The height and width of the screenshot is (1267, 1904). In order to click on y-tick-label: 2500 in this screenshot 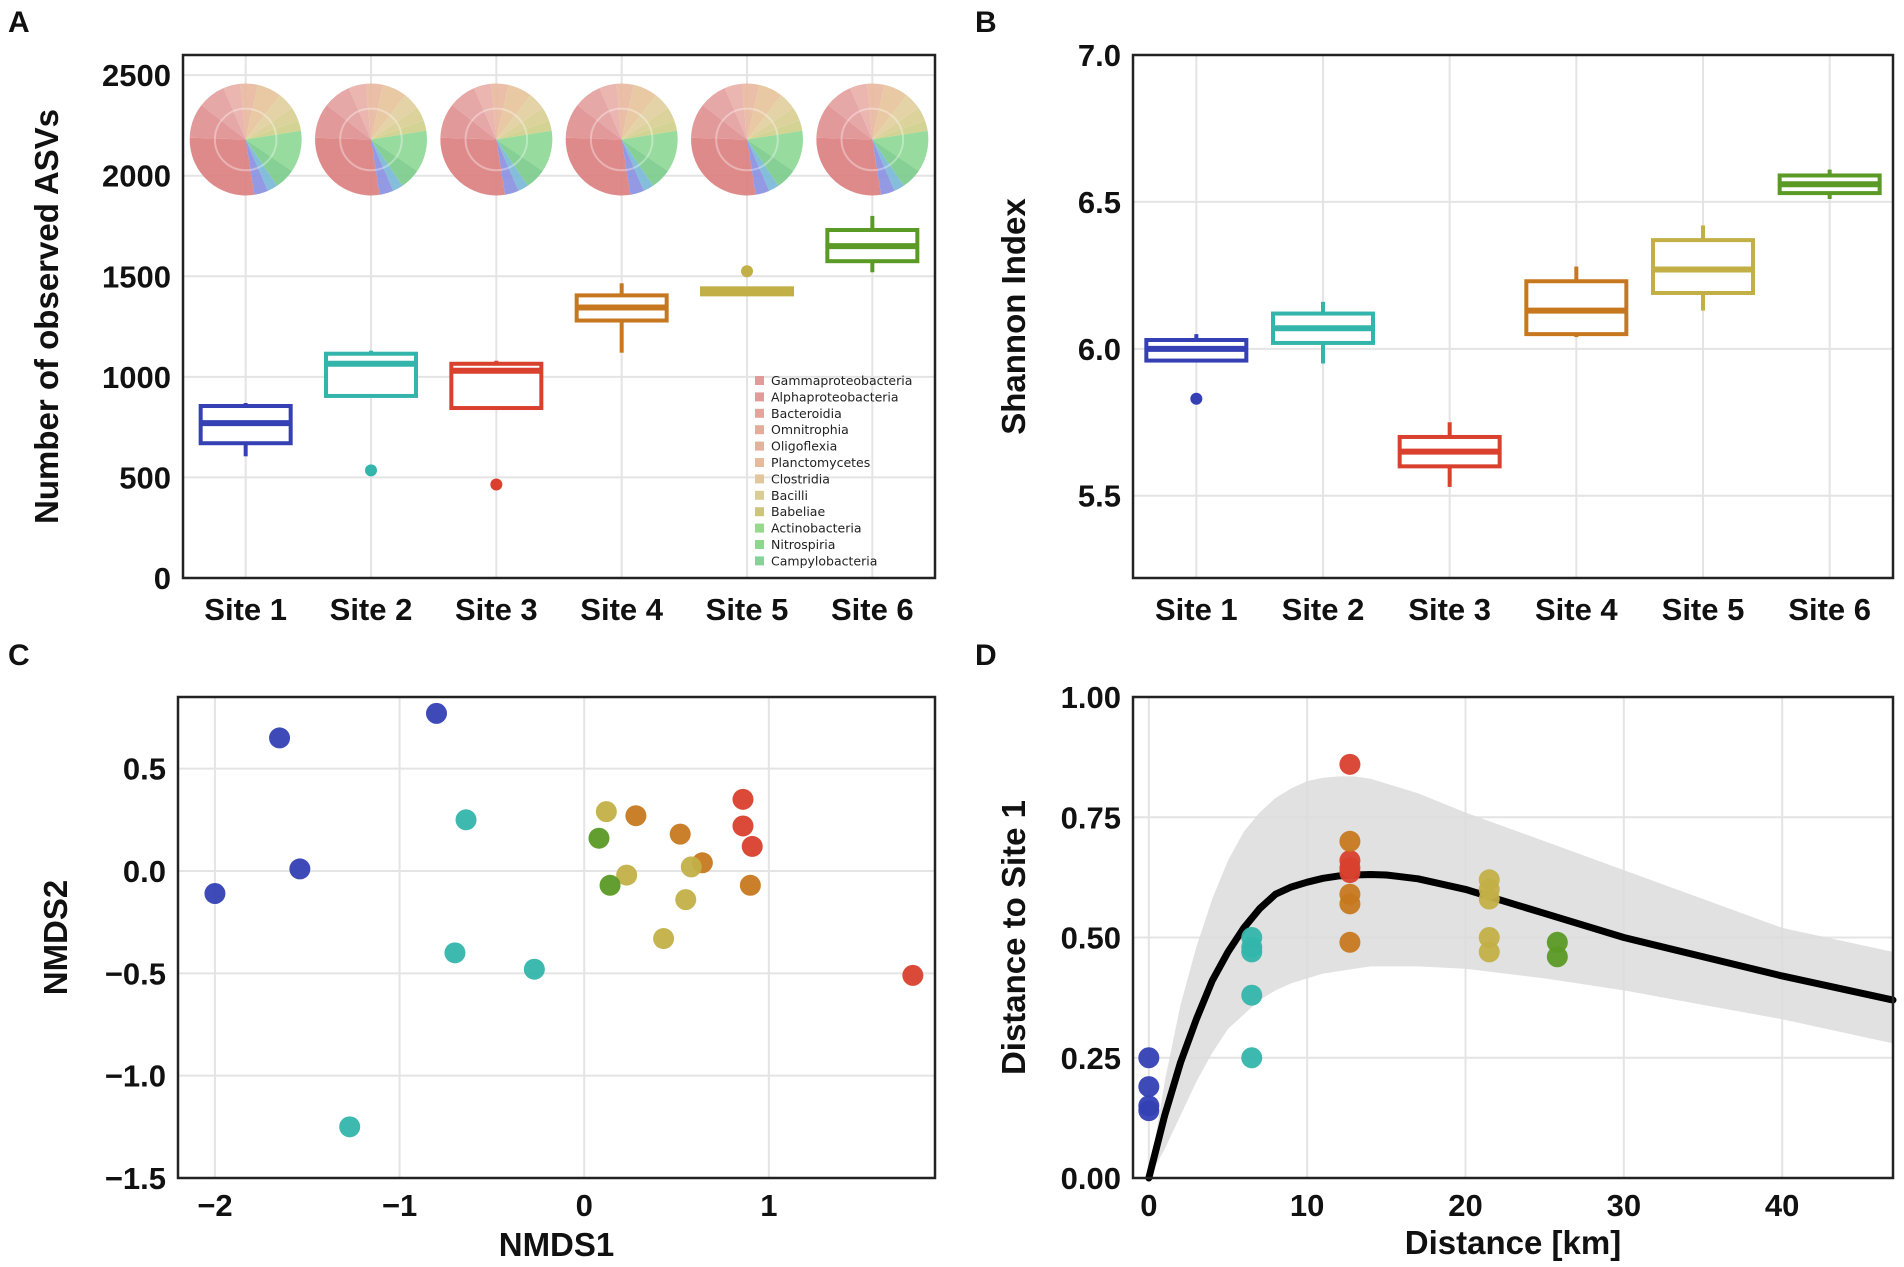, I will do `click(136, 75)`.